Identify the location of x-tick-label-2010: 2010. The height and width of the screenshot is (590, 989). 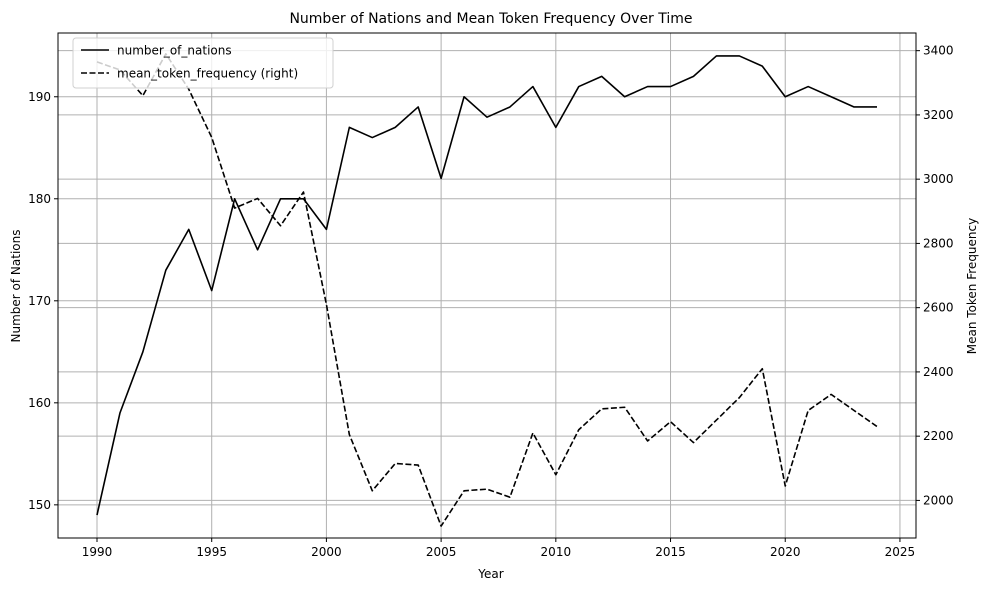
(556, 552).